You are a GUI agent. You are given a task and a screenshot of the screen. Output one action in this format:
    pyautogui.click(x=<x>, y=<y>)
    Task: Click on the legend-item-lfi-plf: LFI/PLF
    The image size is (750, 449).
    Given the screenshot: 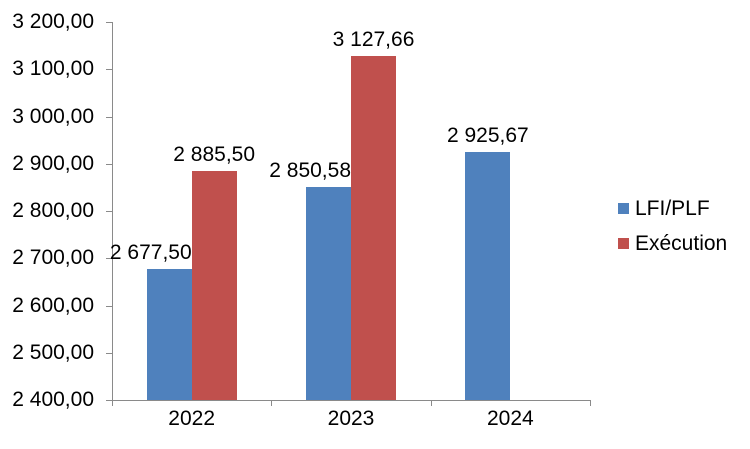 What is the action you would take?
    pyautogui.click(x=672, y=208)
    